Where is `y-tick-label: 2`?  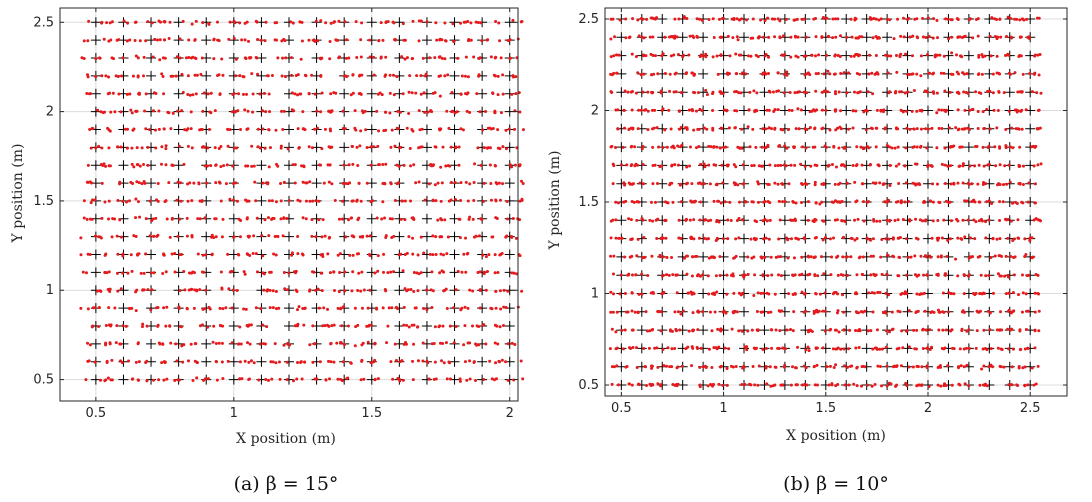 y-tick-label: 2 is located at coordinates (50, 112).